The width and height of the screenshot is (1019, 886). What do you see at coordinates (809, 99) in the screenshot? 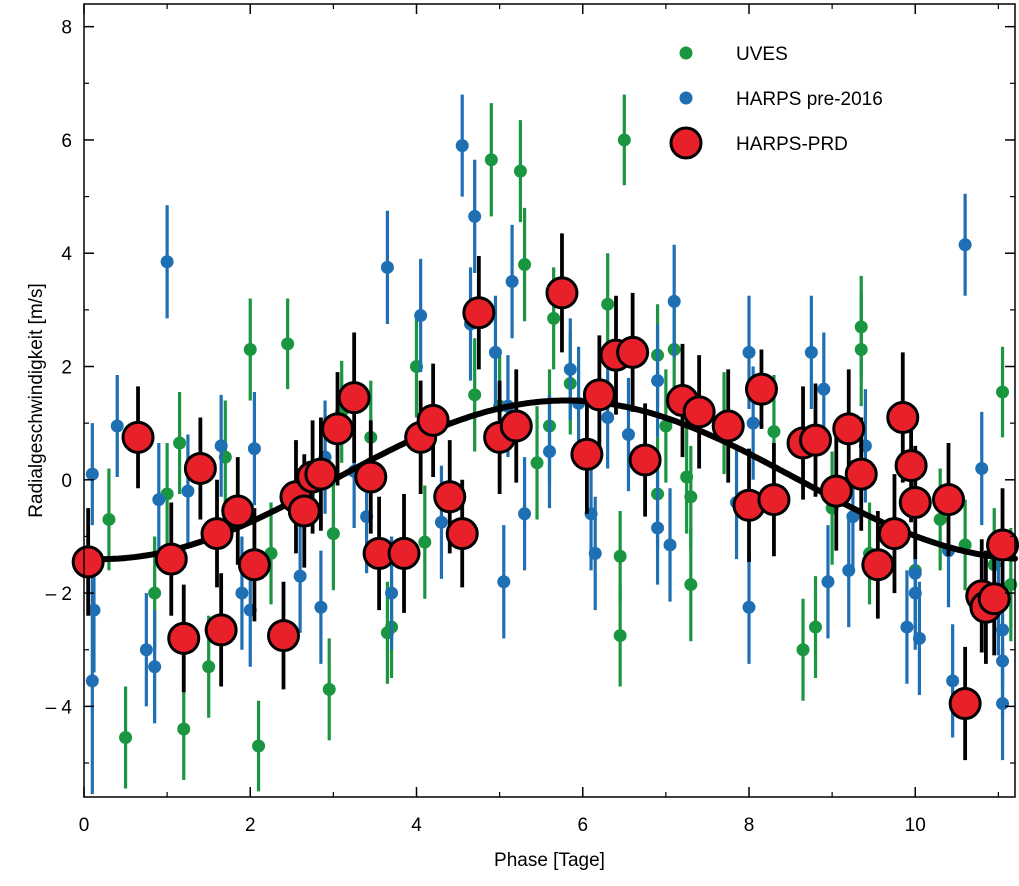
I see `legend-harps-pre-label: HARPS pre-2016` at bounding box center [809, 99].